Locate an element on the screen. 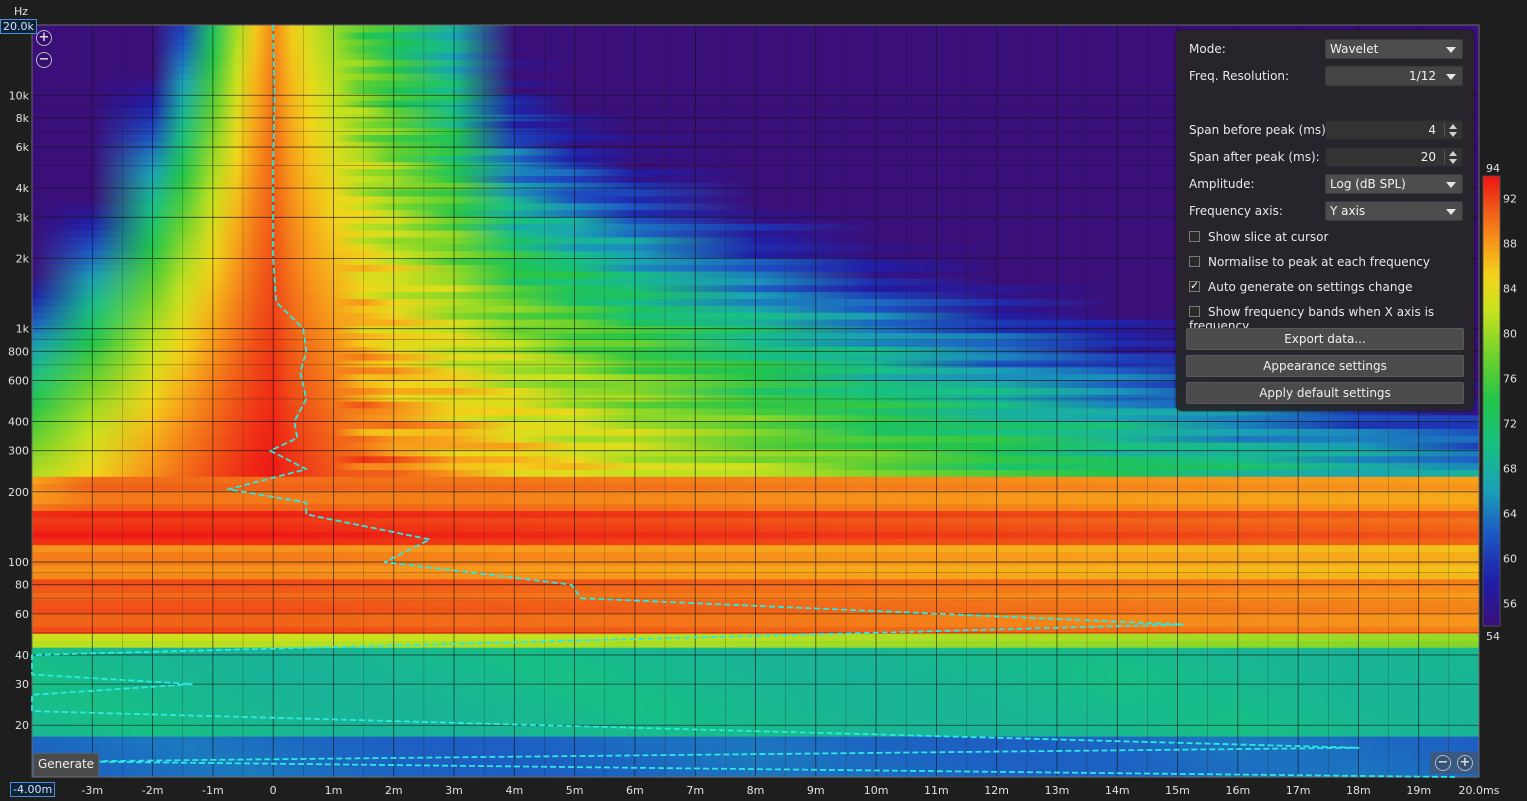 This screenshot has width=1527, height=801. frequency-axis-label: Frequency axis: is located at coordinates (1236, 211).